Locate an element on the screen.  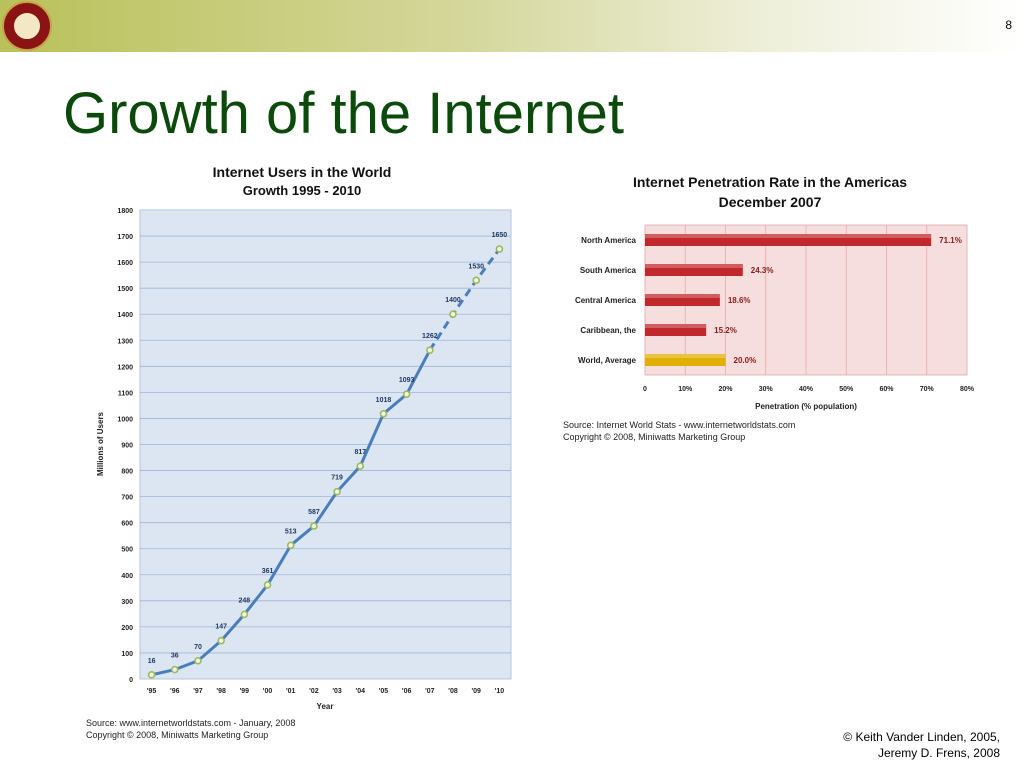
bar-chart-data-labels: 71.1% 24.3% 18.6% 15.2% 20.0% is located at coordinates (838, 300).